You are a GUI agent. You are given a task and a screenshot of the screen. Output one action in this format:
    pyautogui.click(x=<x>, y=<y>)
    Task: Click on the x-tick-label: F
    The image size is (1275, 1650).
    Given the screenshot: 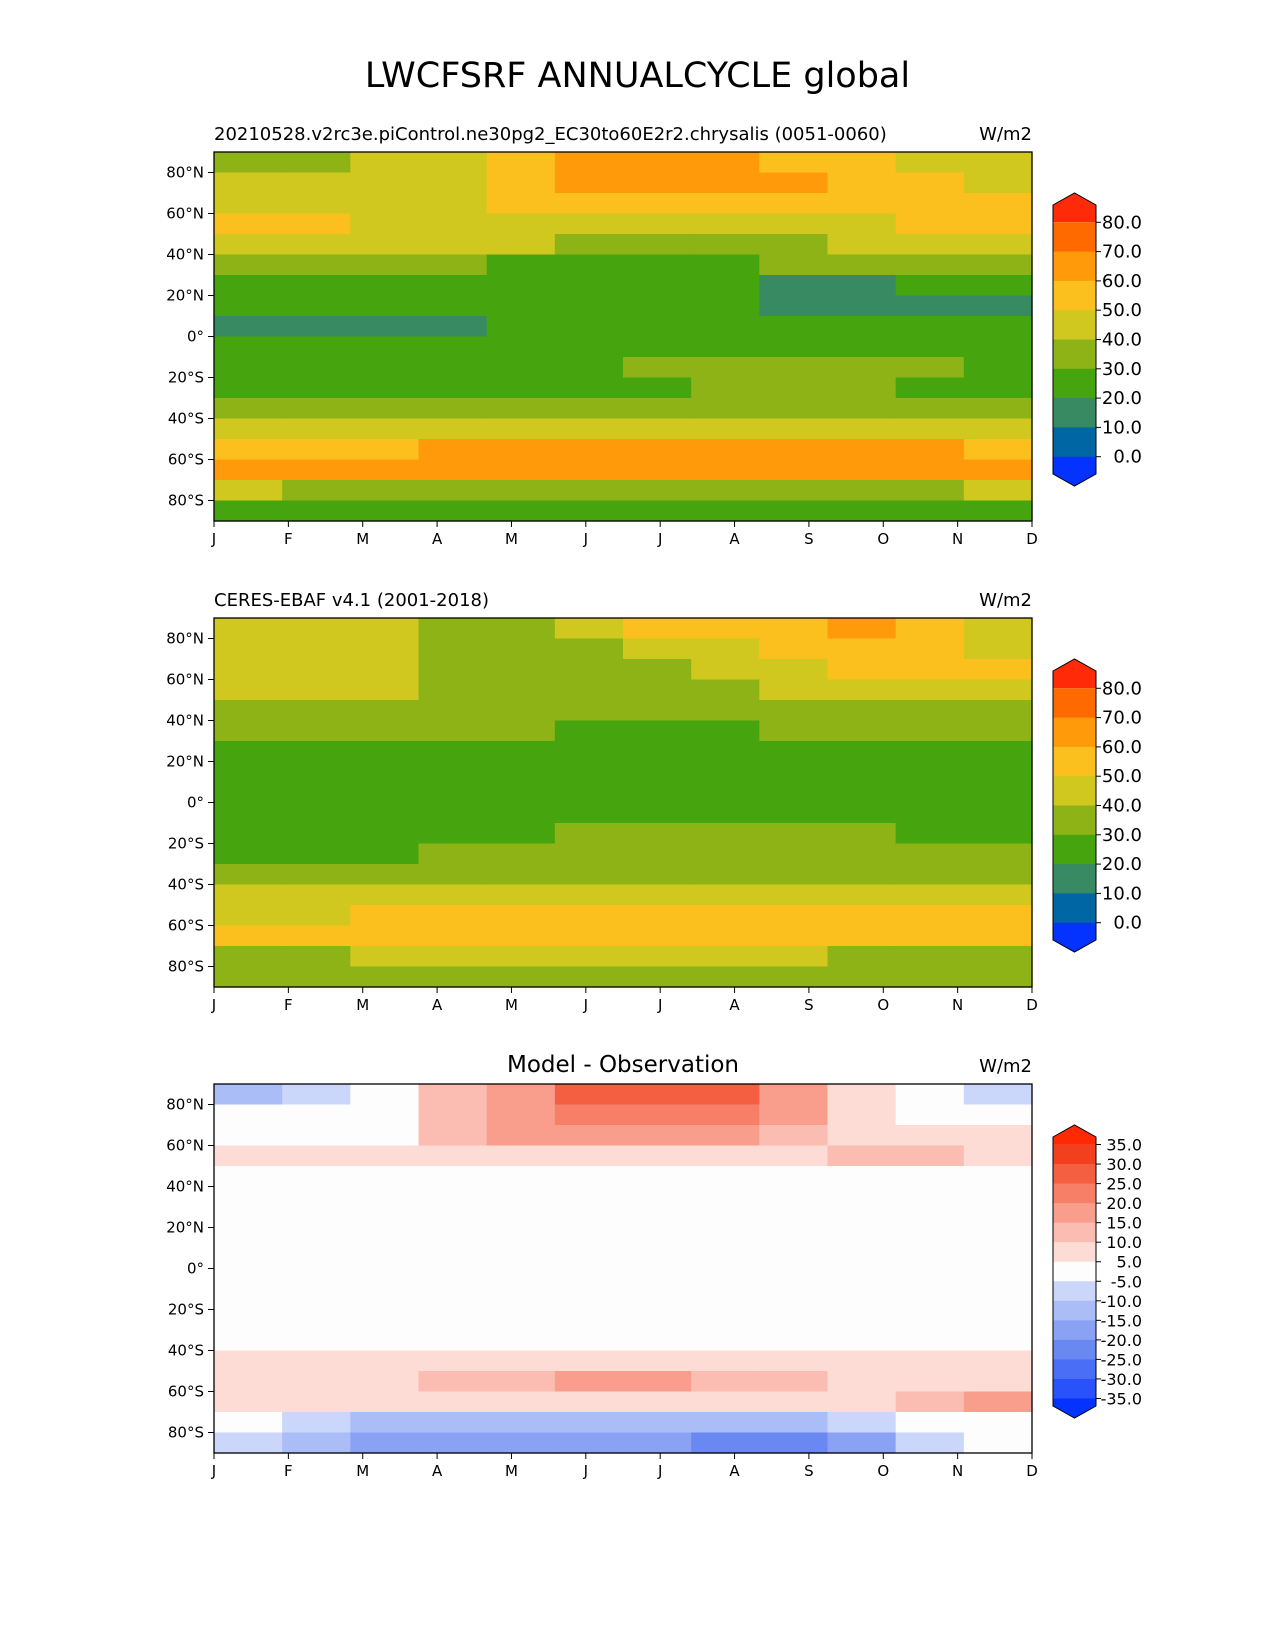 What is the action you would take?
    pyautogui.click(x=288, y=539)
    